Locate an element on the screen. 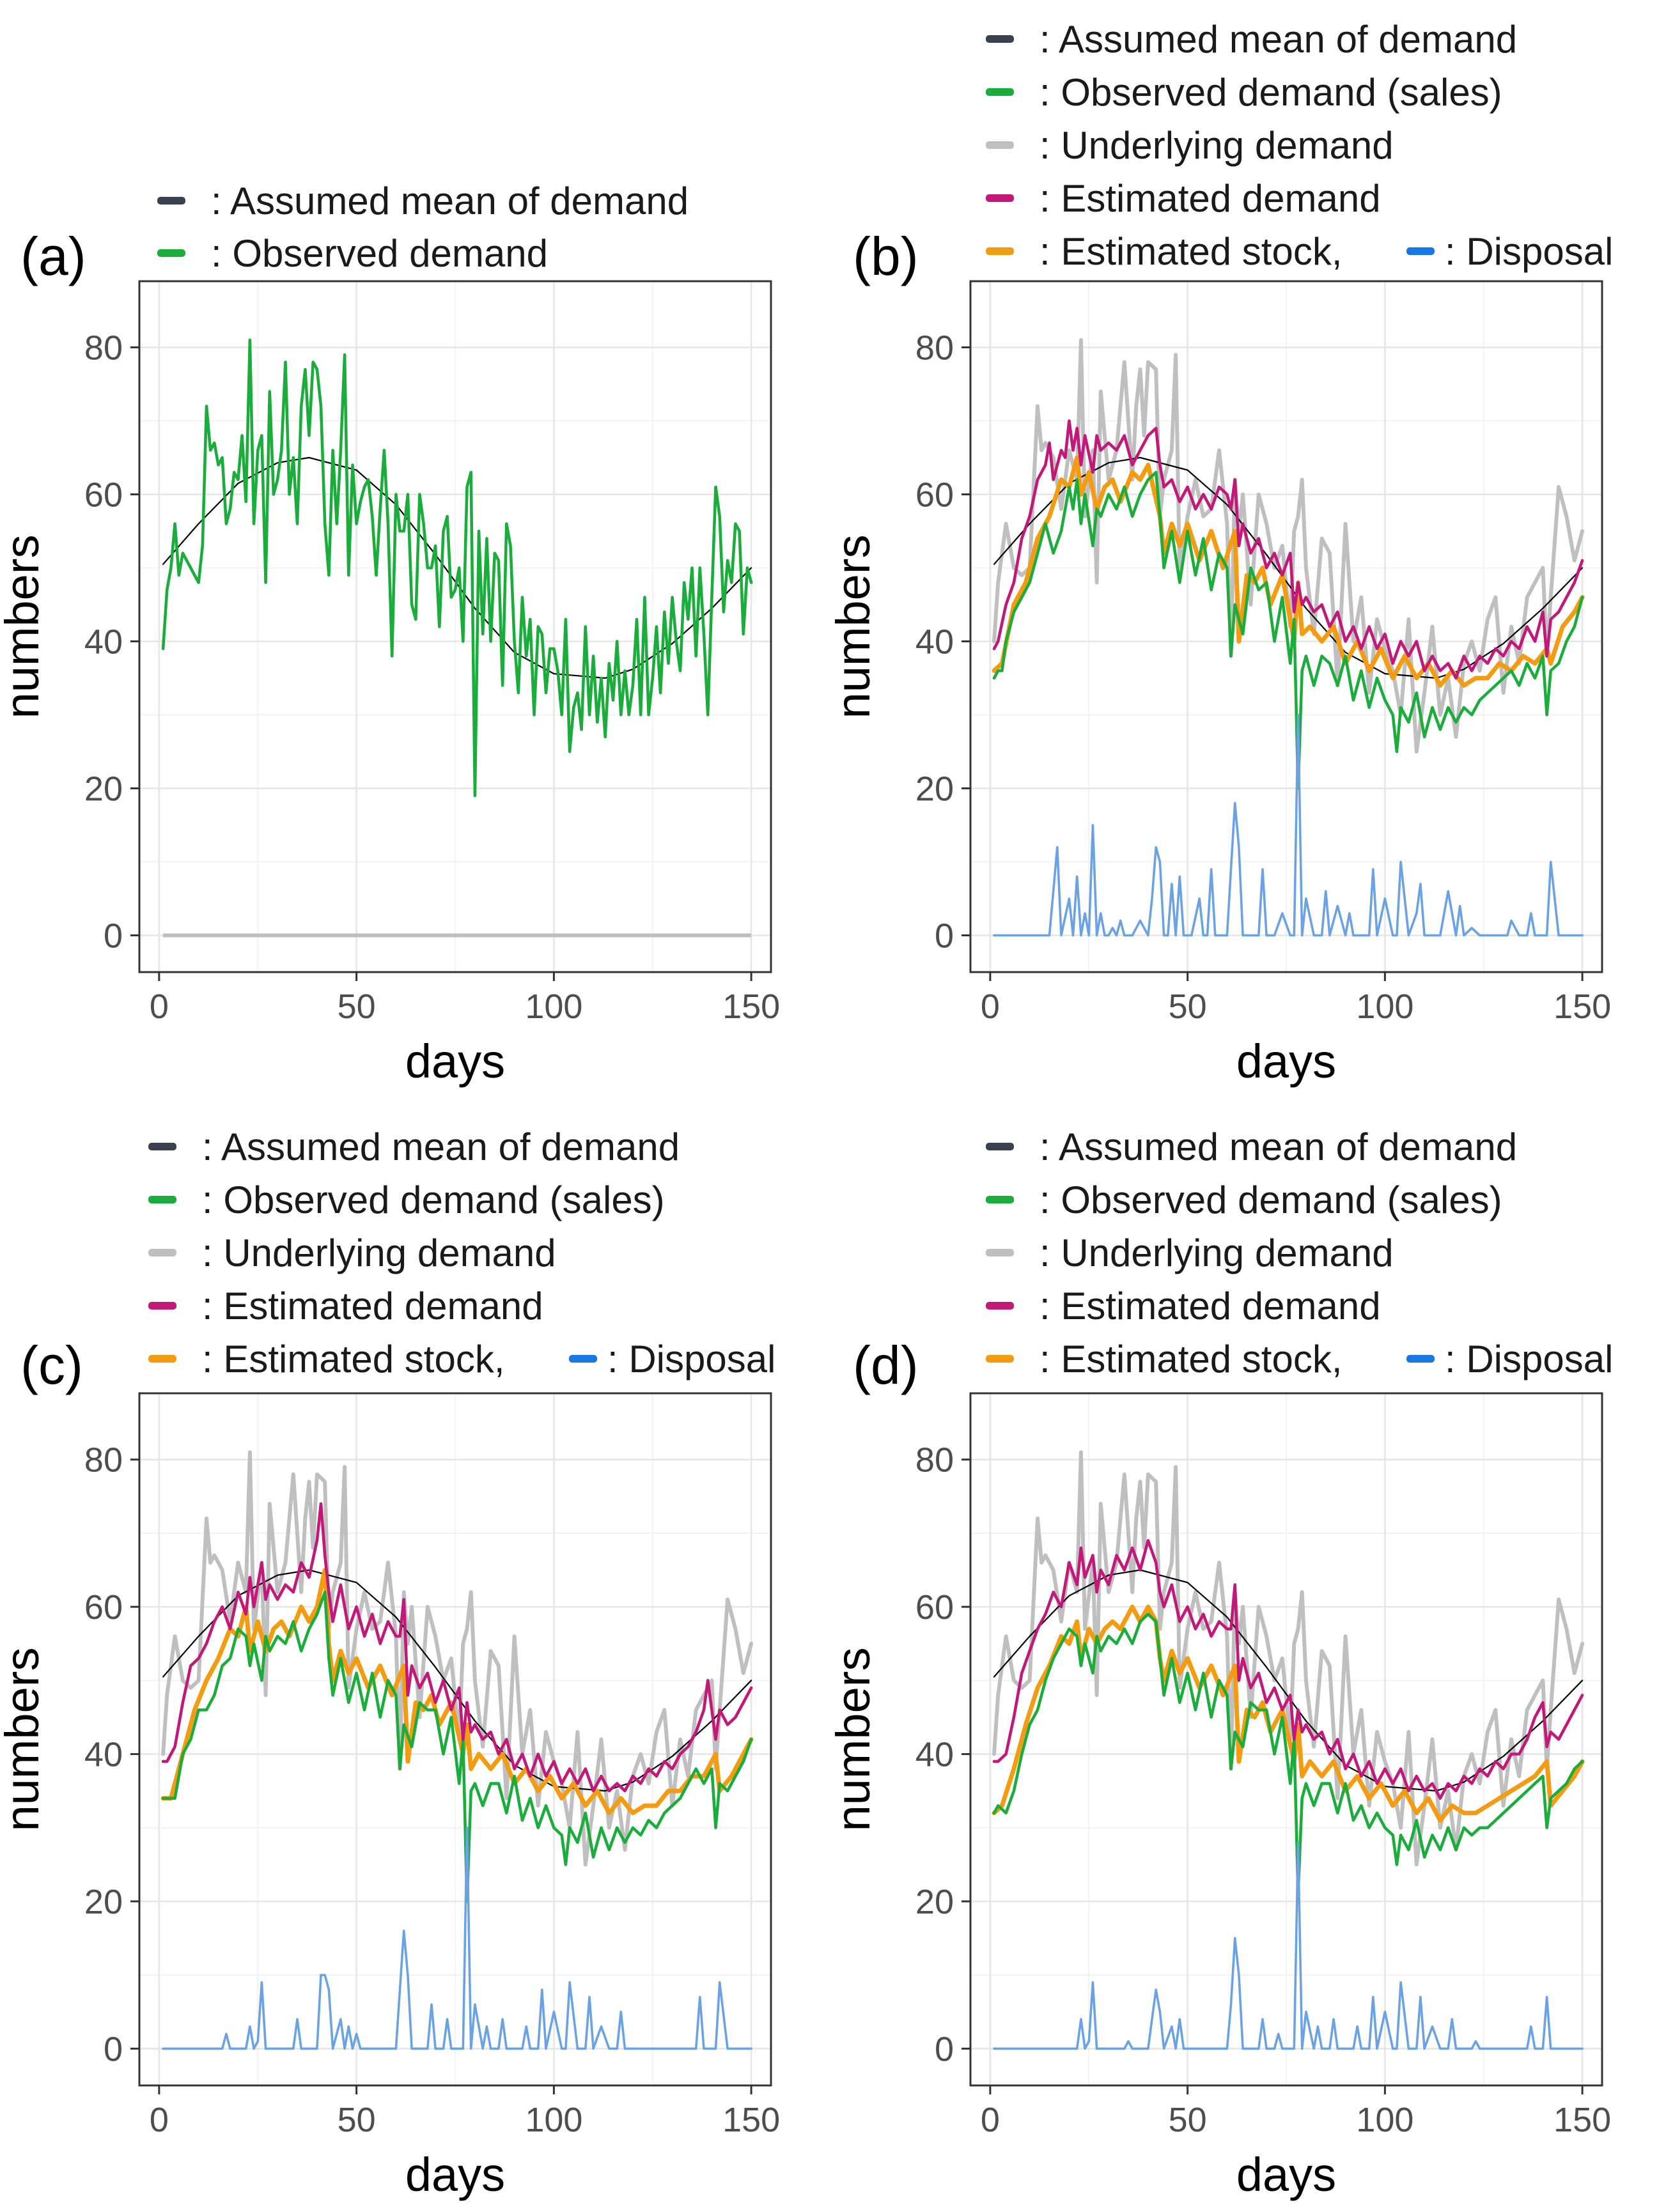 Image resolution: width=1666 pixels, height=2212 pixels. panel-label-c: (c) is located at coordinates (51, 1365).